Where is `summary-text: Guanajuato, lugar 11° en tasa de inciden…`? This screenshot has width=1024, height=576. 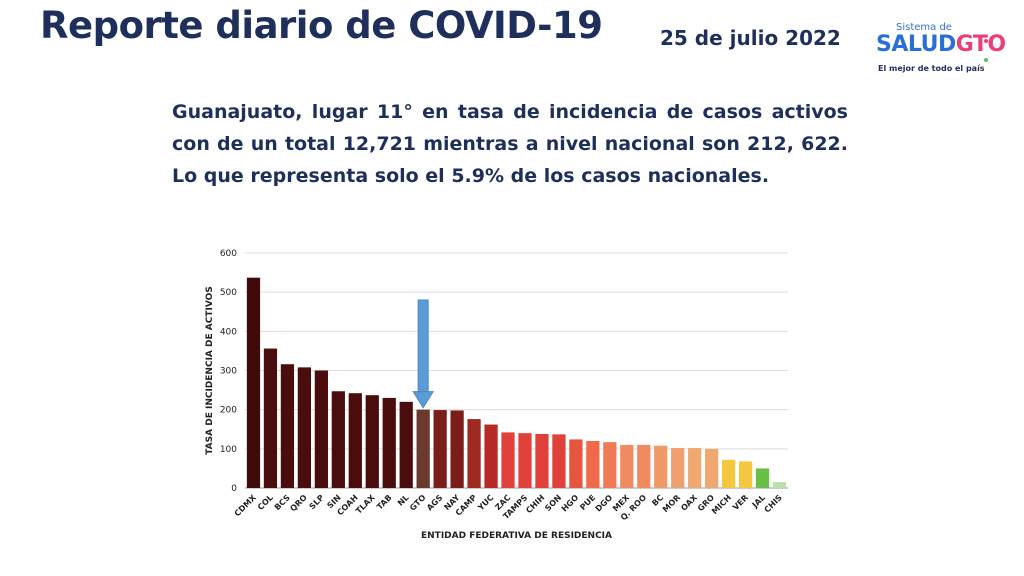
summary-text: Guanajuato, lugar 11° en tasa de inciden… is located at coordinates (510, 144).